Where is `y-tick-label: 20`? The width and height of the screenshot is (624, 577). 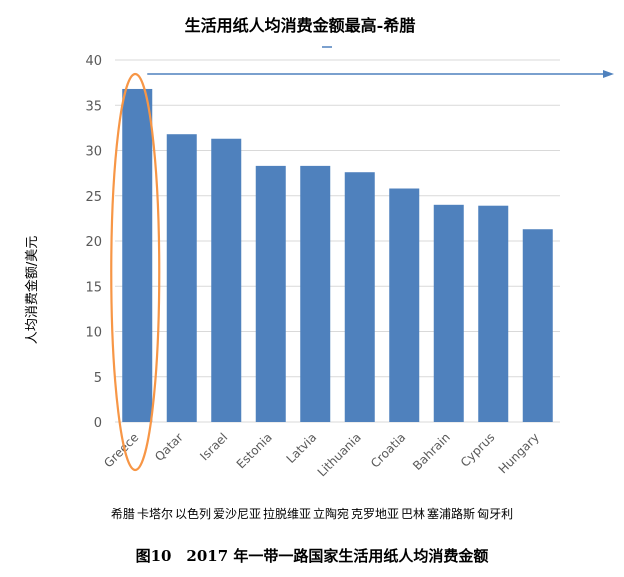 y-tick-label: 20 is located at coordinates (93, 242).